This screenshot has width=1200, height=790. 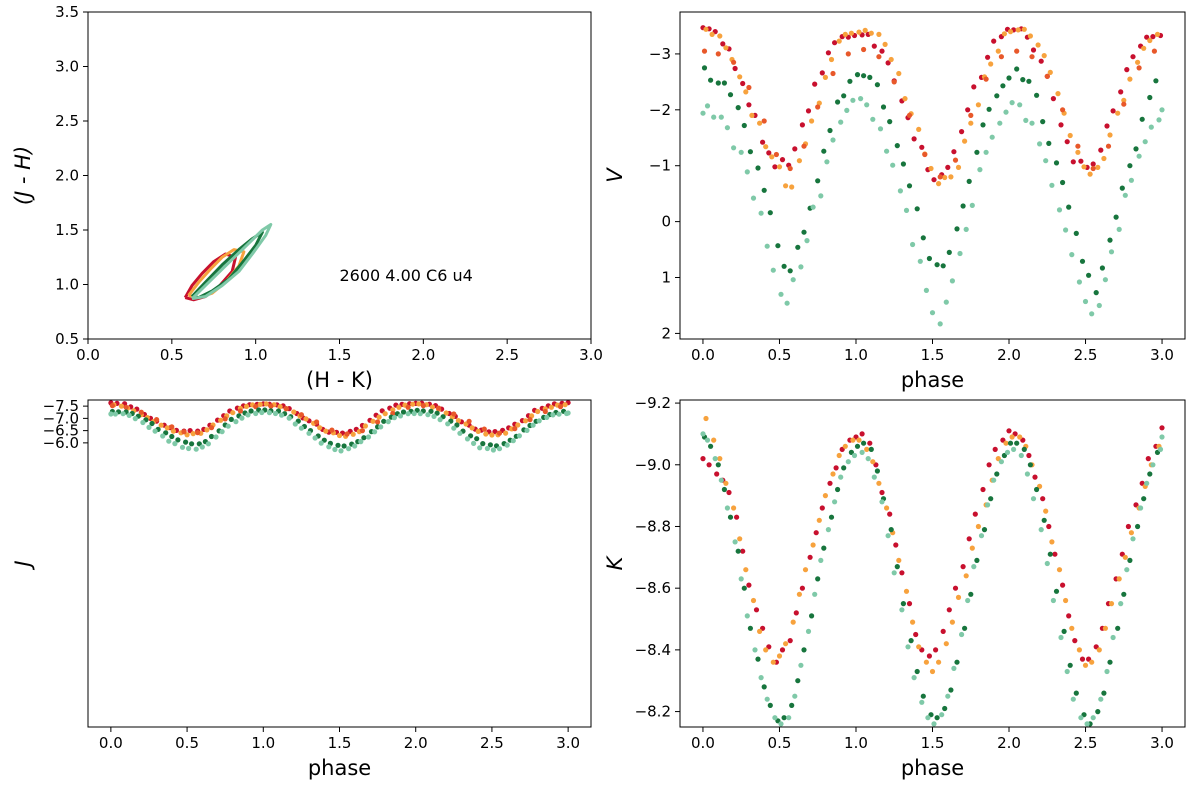 What do you see at coordinates (1009, 355) in the screenshot?
I see `x-tick-label: 2.0` at bounding box center [1009, 355].